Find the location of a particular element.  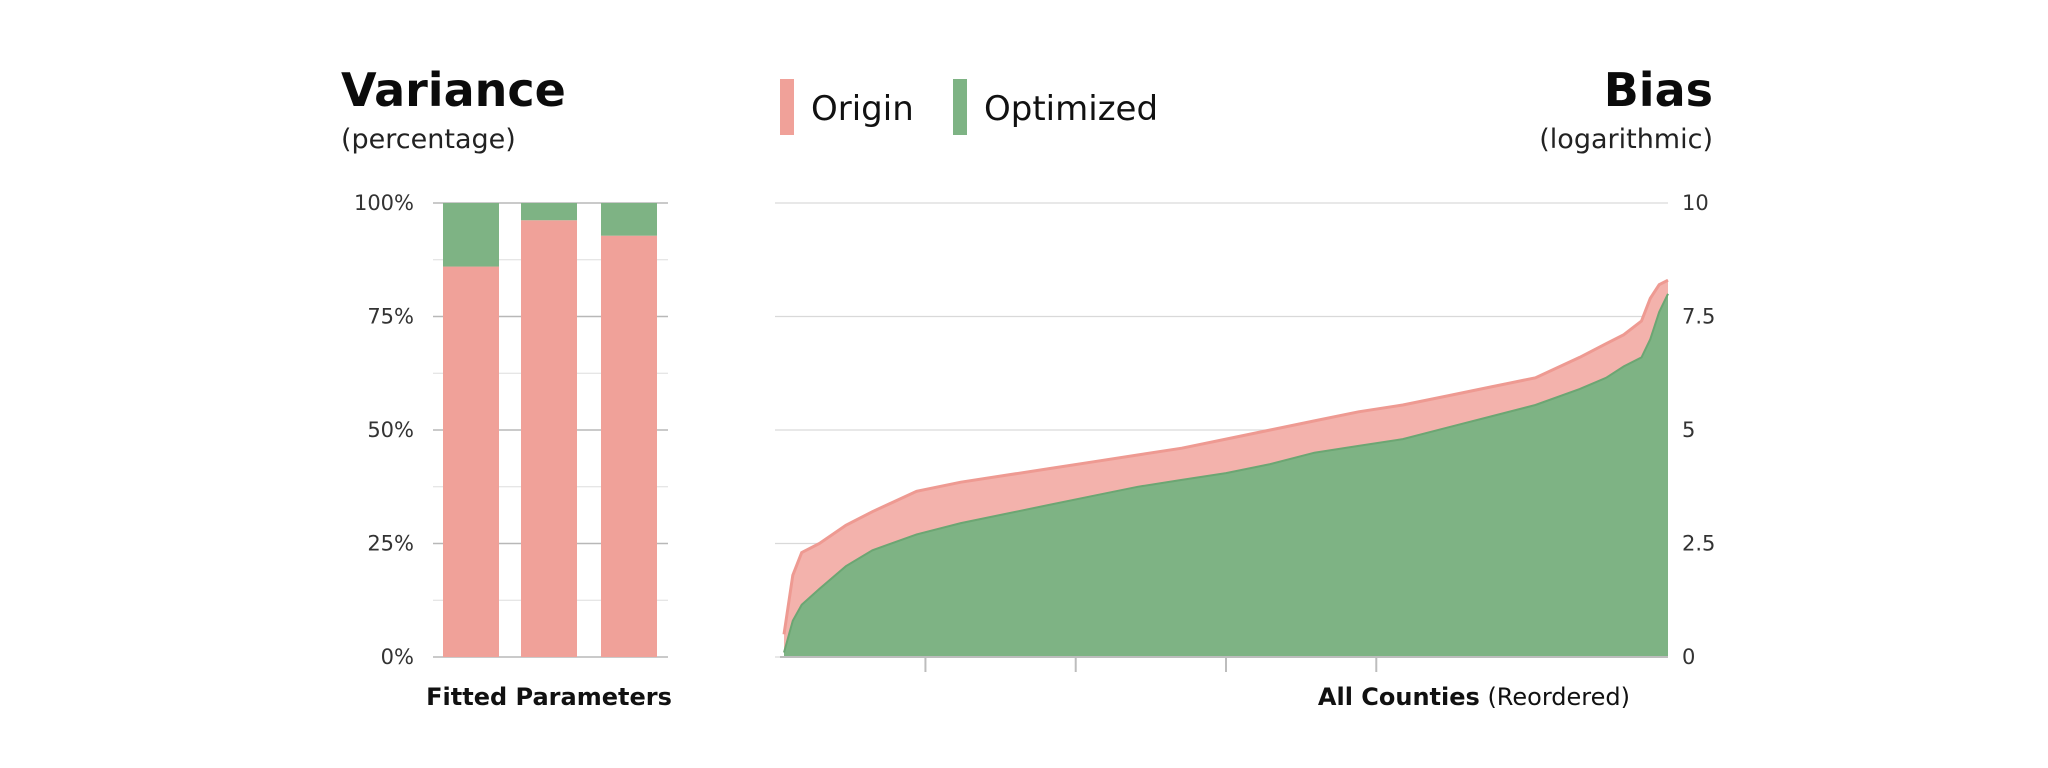

legend-optimized-label: Optimized is located at coordinates (1071, 109).